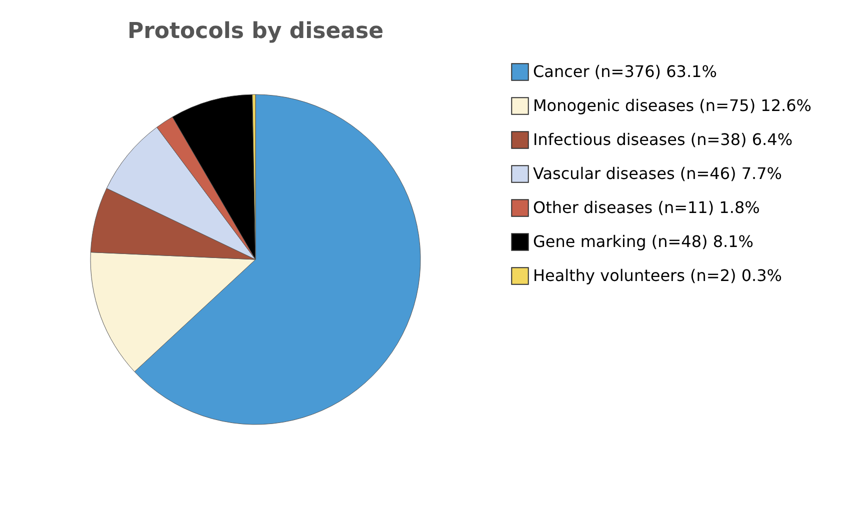 Image resolution: width=842 pixels, height=516 pixels. I want to click on legend-label: Healthy volunteers (n=2) 0.3%, so click(657, 275).